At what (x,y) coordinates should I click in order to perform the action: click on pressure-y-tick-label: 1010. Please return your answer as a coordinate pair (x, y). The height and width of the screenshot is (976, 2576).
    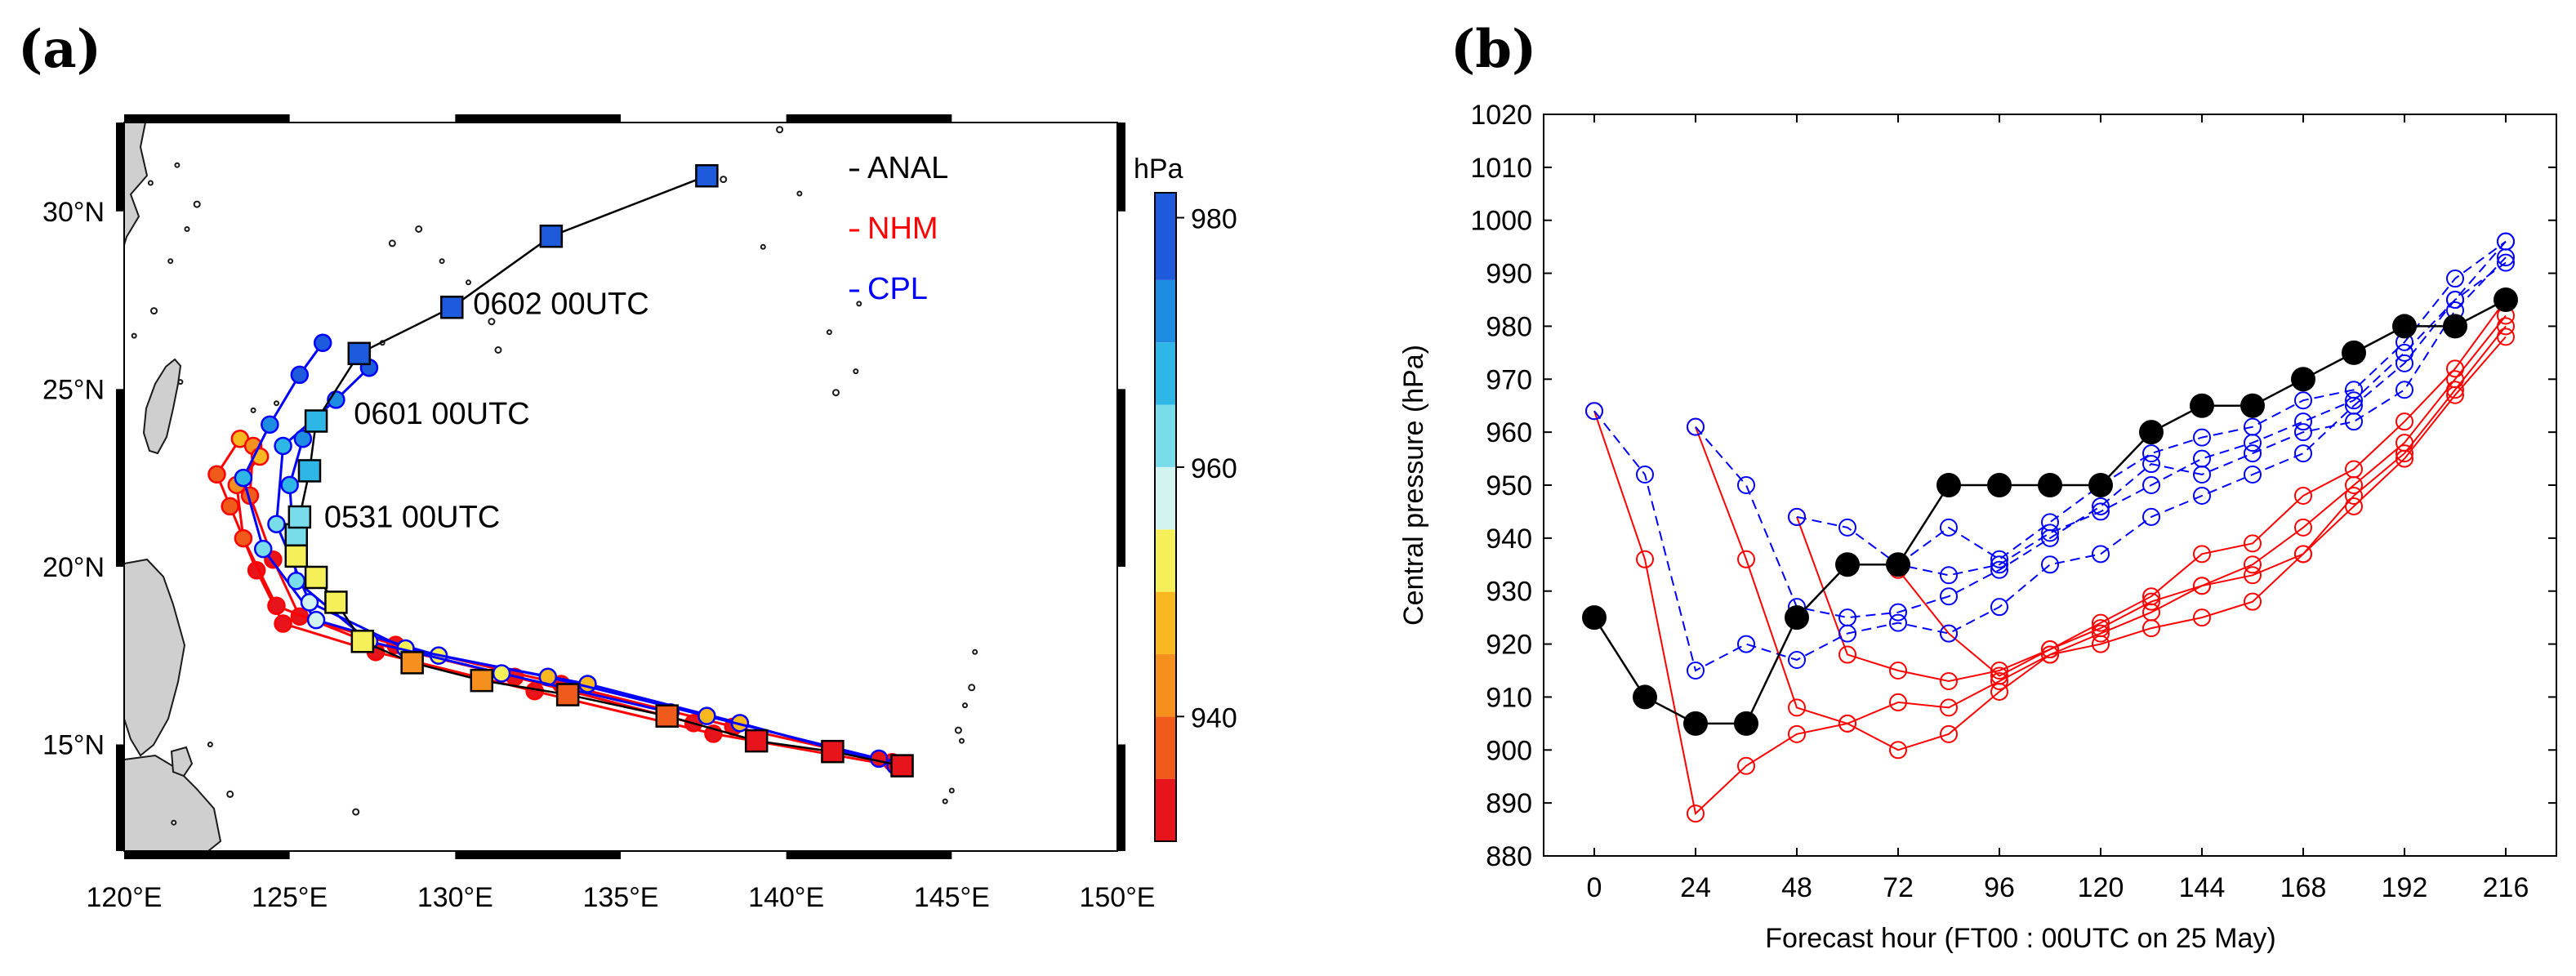
    Looking at the image, I should click on (1501, 168).